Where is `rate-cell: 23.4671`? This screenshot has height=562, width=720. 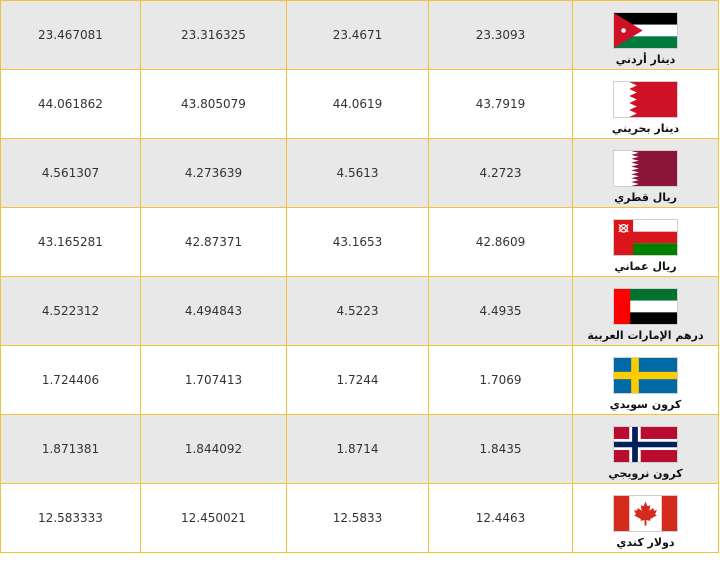 rate-cell: 23.4671 is located at coordinates (357, 35).